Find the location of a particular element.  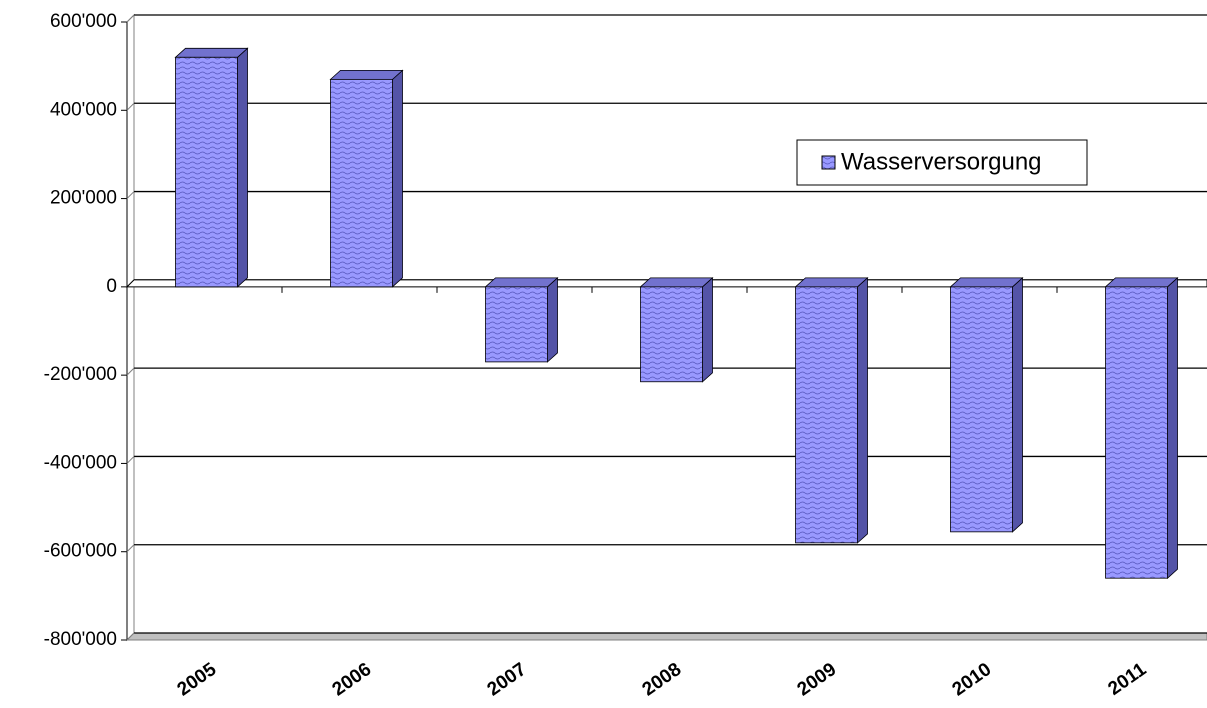

x-tick-label: 2007 is located at coordinates (507, 679).